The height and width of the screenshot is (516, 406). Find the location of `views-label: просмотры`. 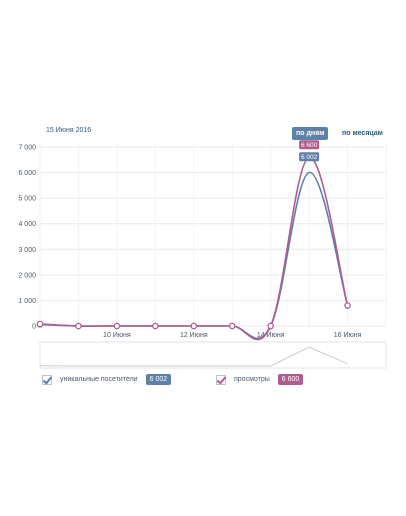

views-label: просмотры is located at coordinates (252, 379).